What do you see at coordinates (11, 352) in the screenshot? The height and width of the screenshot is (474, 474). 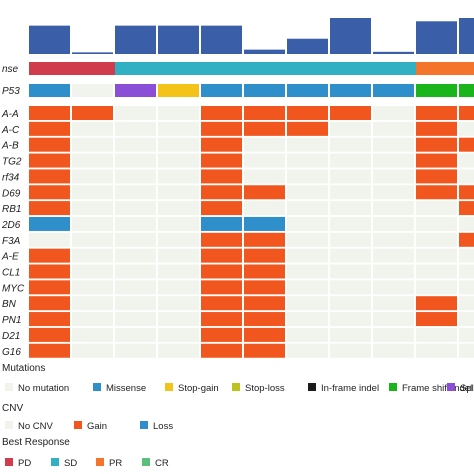 I see `gene-label: G16` at bounding box center [11, 352].